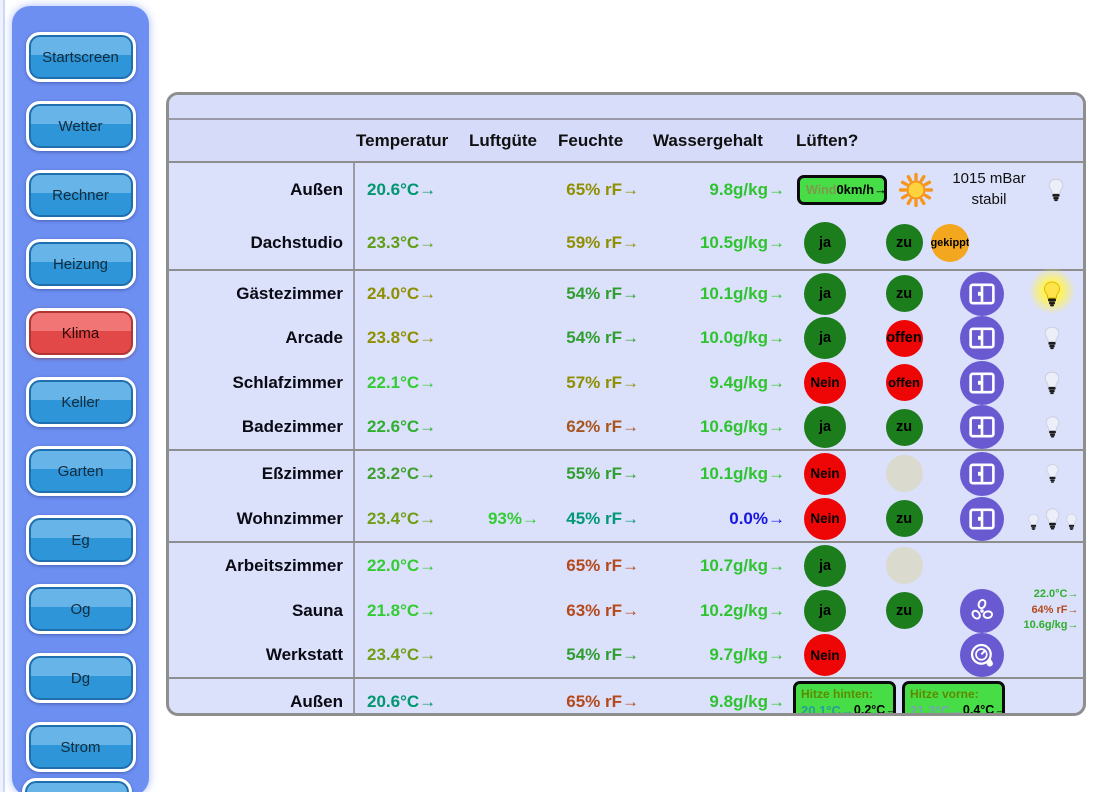 The image size is (1103, 792). What do you see at coordinates (845, 697) in the screenshot?
I see `heat-rear-badge: Hitze hinten: 20.1°C→ 0.2°C→` at bounding box center [845, 697].